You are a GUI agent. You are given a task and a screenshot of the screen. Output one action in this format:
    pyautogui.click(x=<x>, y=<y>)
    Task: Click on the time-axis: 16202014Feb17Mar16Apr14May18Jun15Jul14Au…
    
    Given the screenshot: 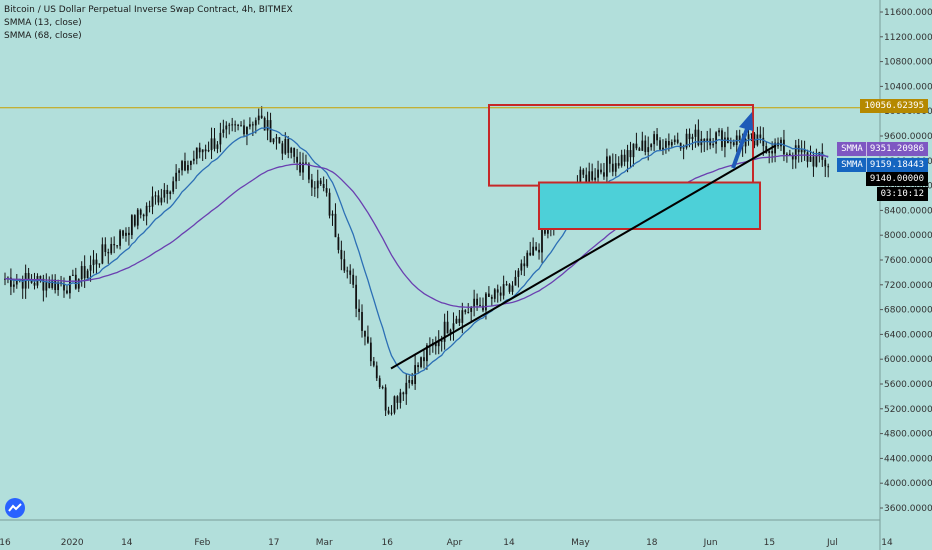 What is the action you would take?
    pyautogui.click(x=466, y=533)
    